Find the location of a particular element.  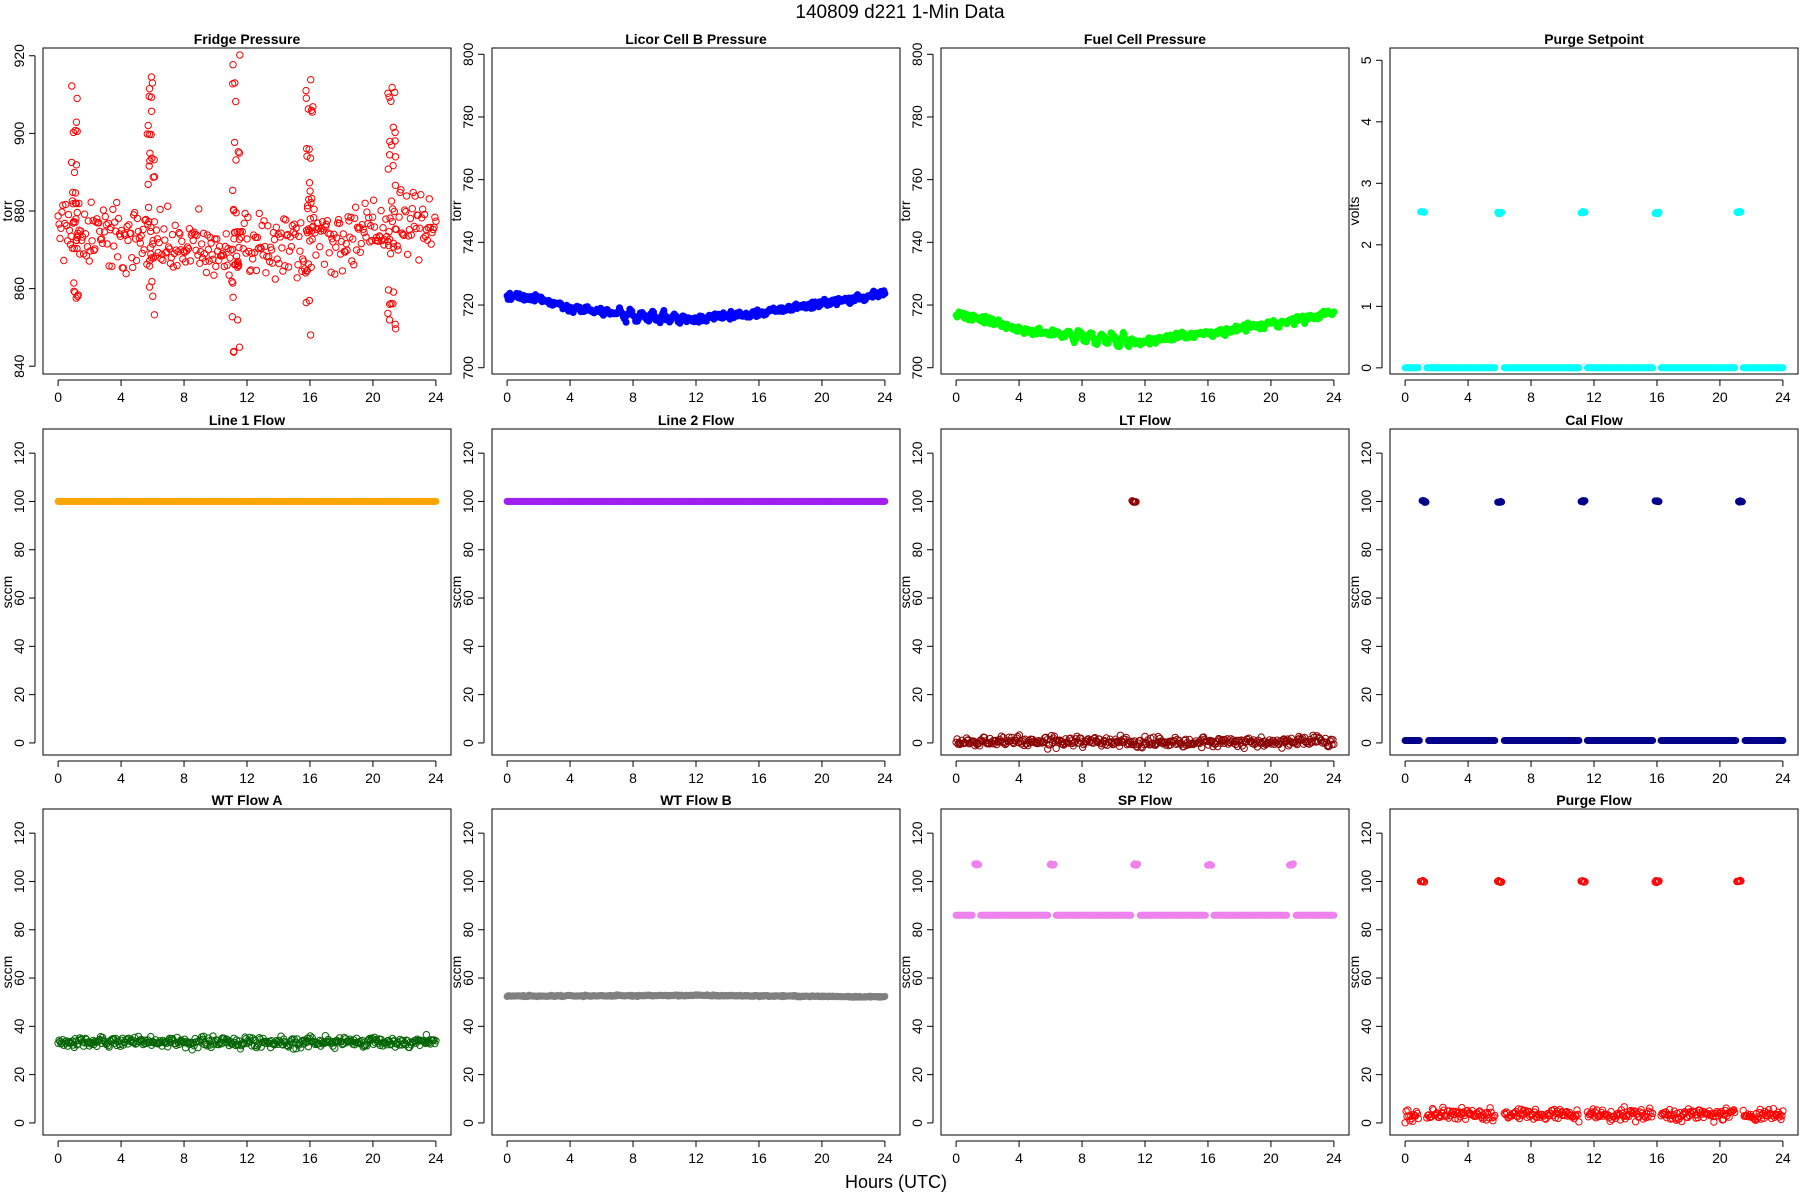

y-tick-label: 800 is located at coordinates (468, 54).